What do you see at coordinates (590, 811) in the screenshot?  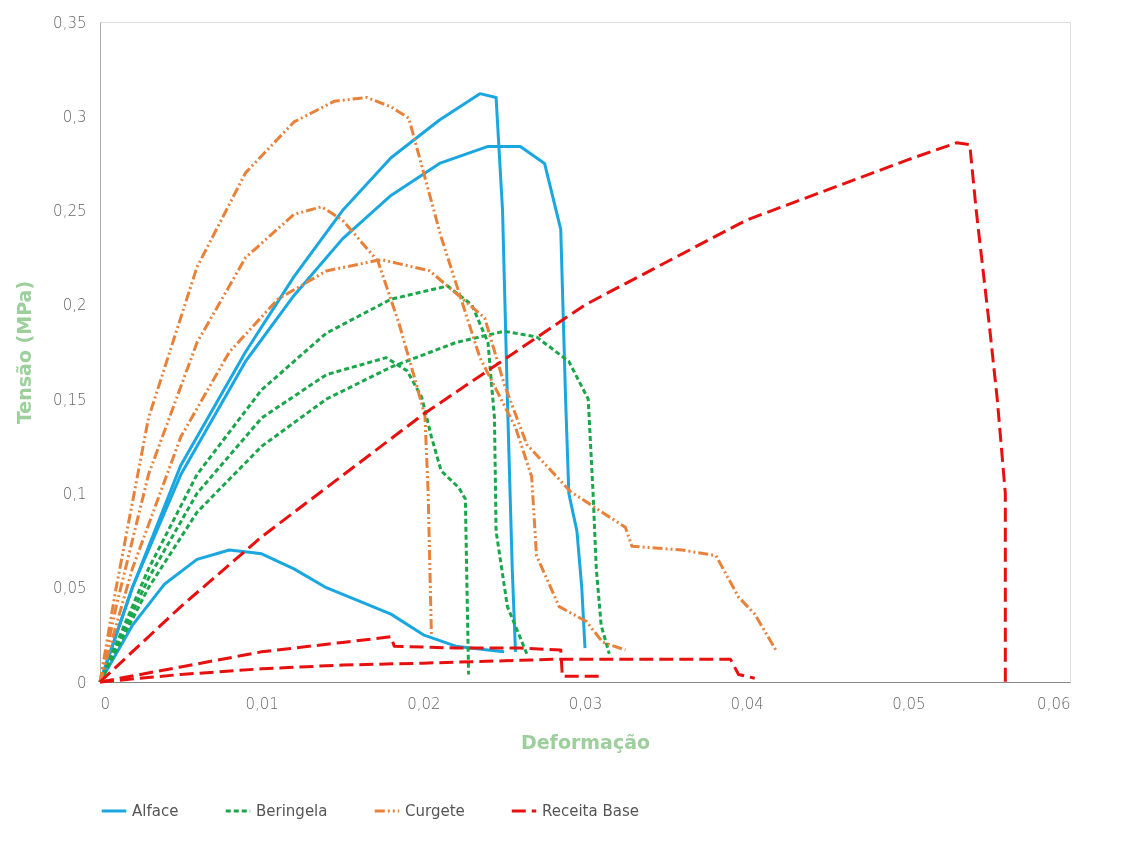 I see `legend-label: Receita Base` at bounding box center [590, 811].